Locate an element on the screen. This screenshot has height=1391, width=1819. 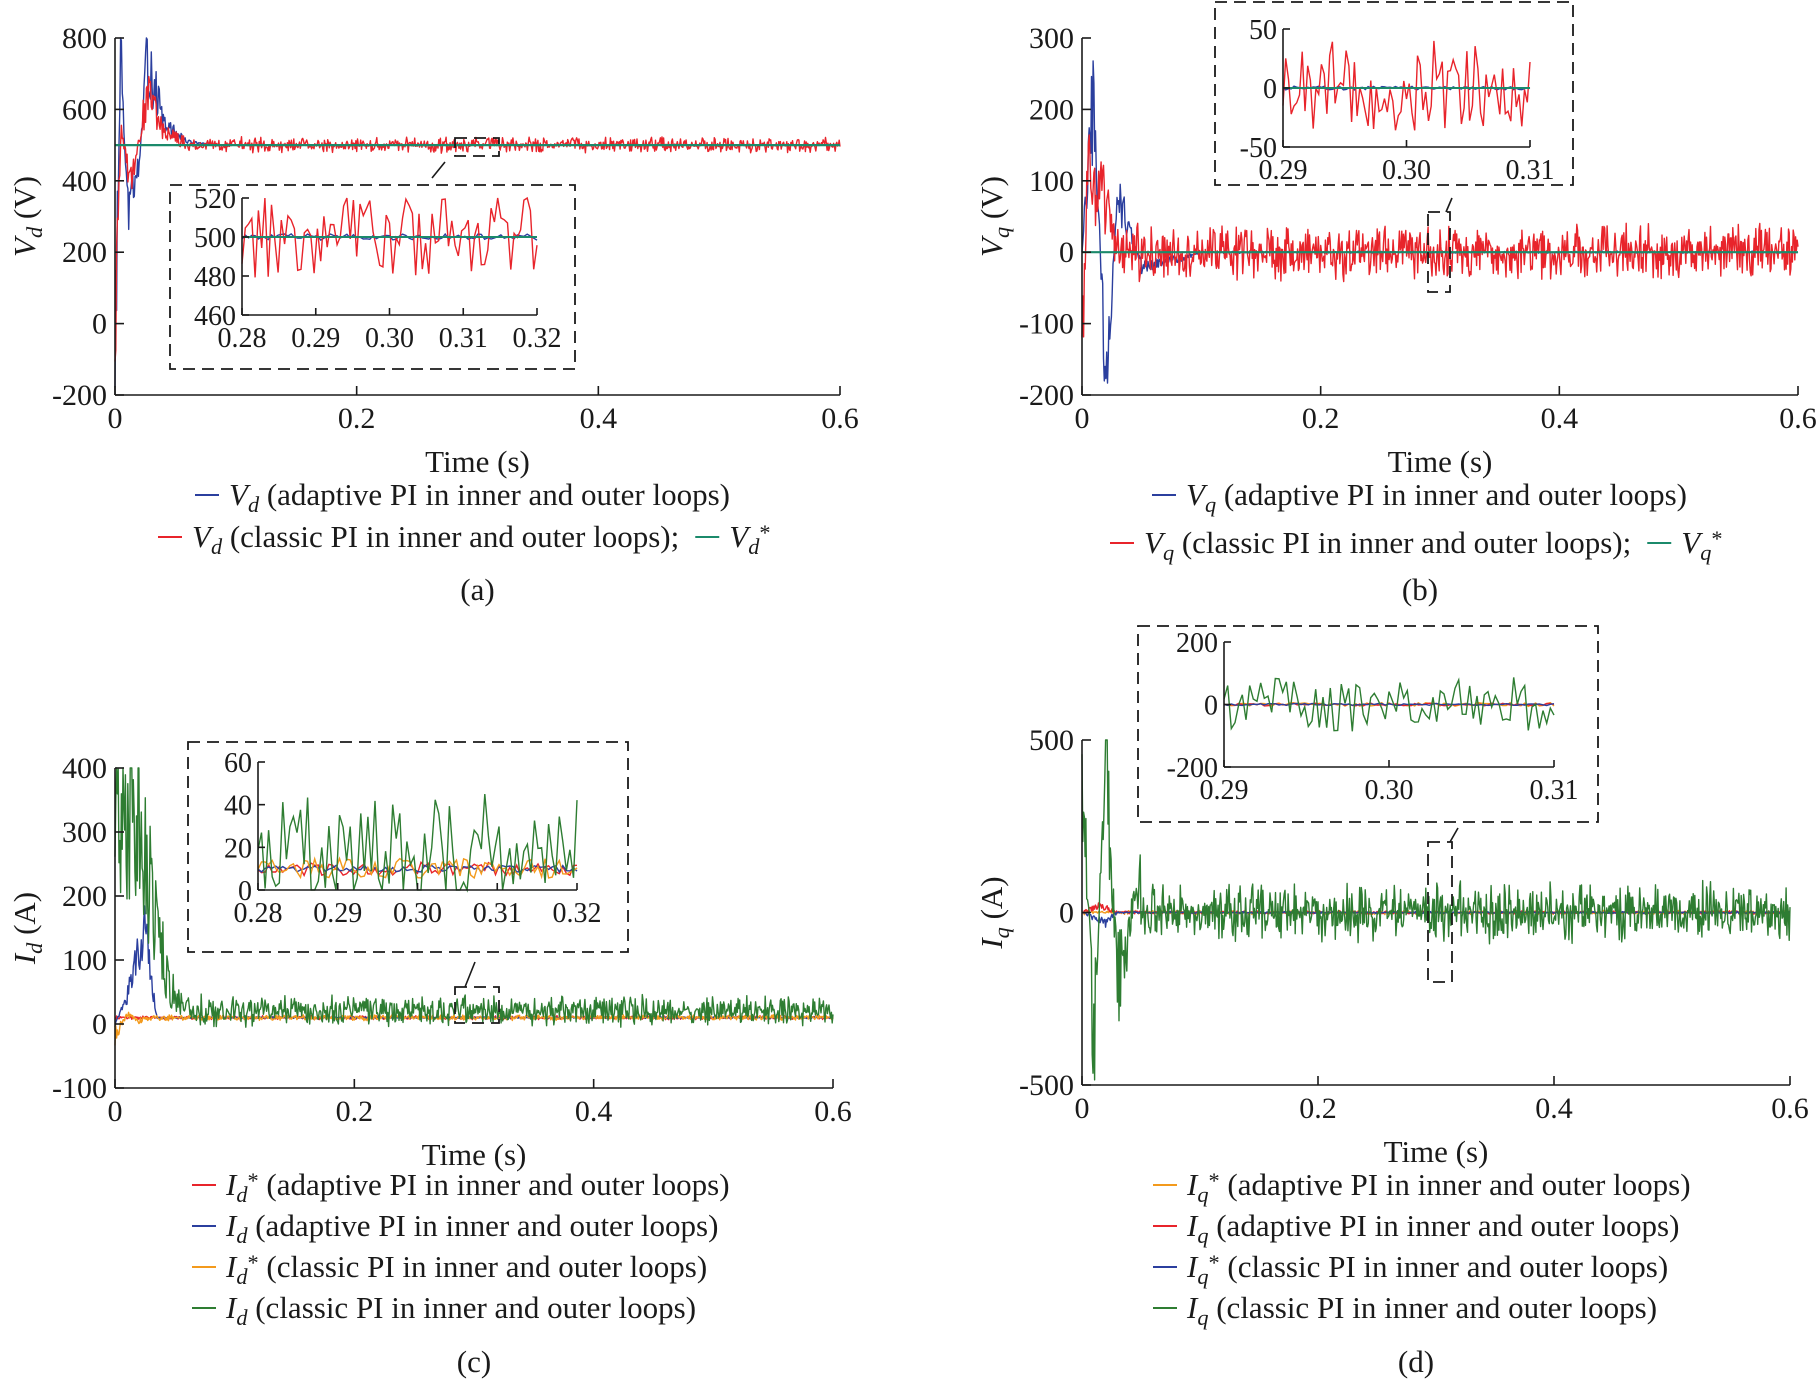
legend-label-d-3: Iq (classic PI in inner and outer loops) is located at coordinates (1421, 1310).